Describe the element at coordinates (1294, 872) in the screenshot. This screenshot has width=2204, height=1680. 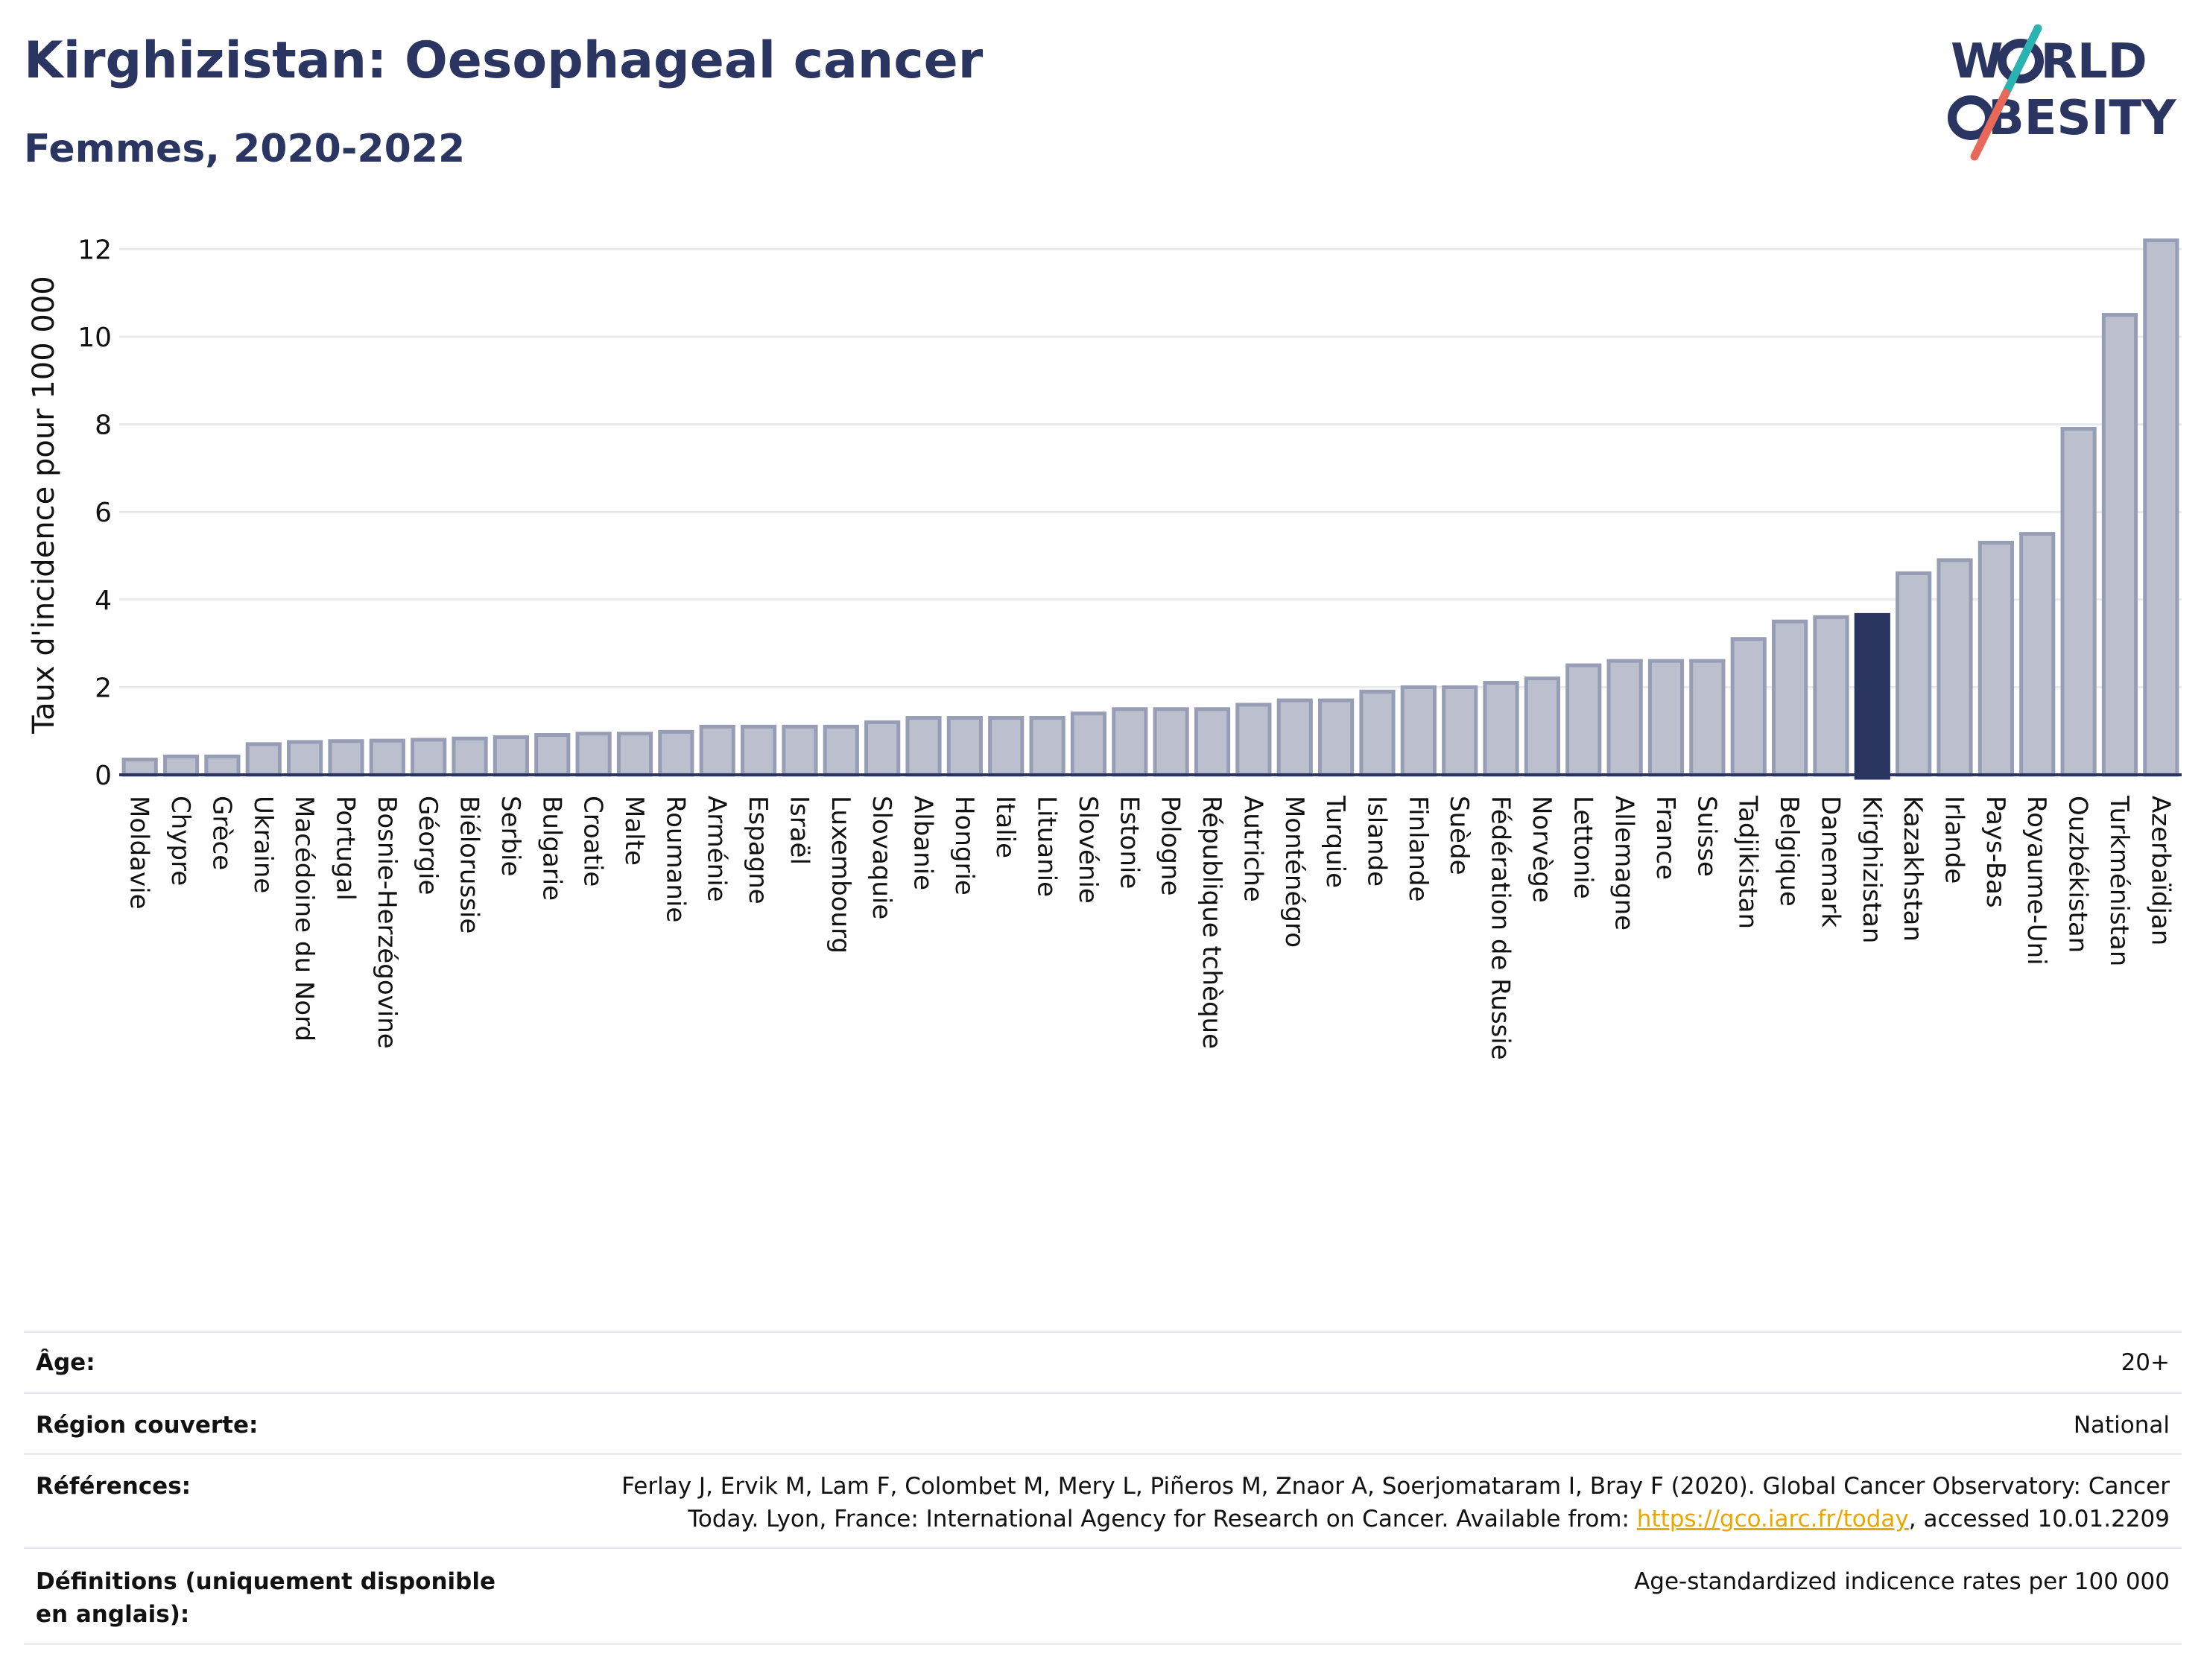
I see `x-tick-label: Monténégro` at that location.